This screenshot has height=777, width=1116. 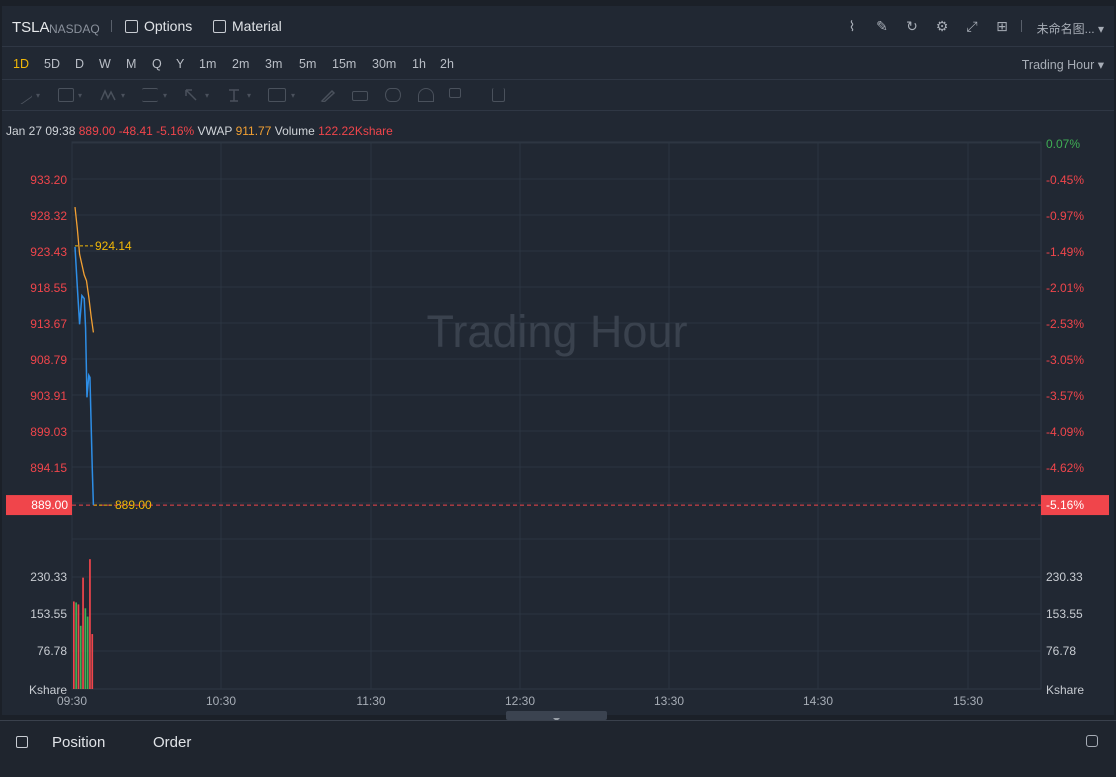 I want to click on price-marker-label: 889.00, so click(x=133, y=505).